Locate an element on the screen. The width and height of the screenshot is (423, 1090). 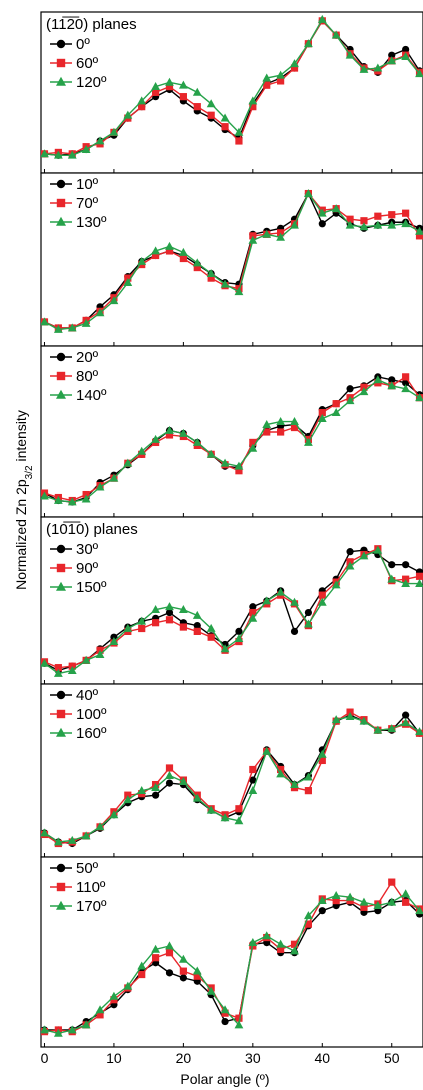
series-line-120º is located at coordinates (232, 87).